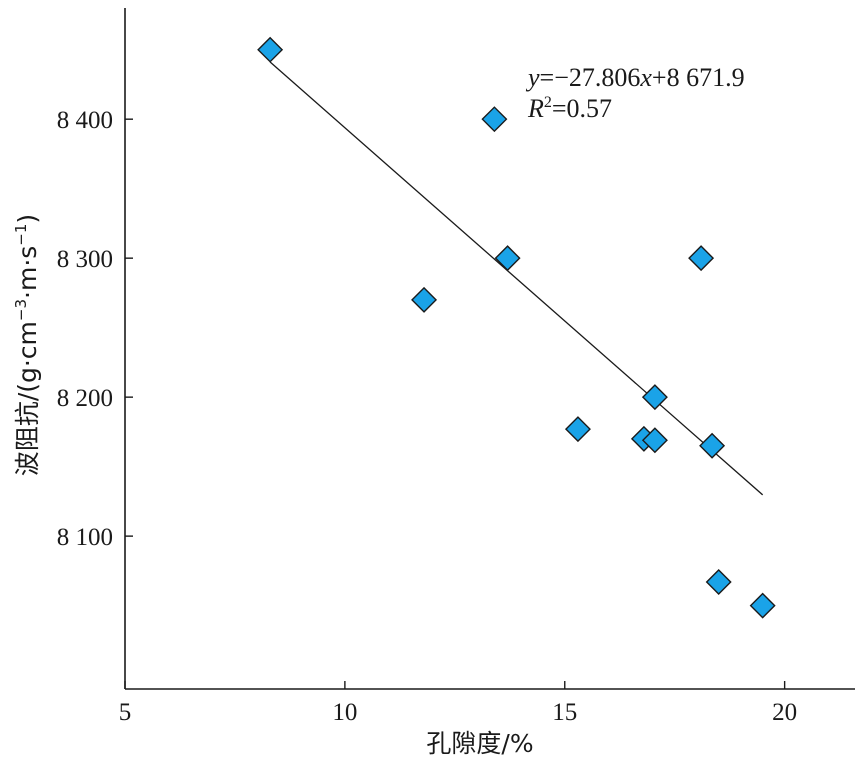 This screenshot has width=862, height=758. I want to click on equation-slope: =−27.806, so click(590, 77).